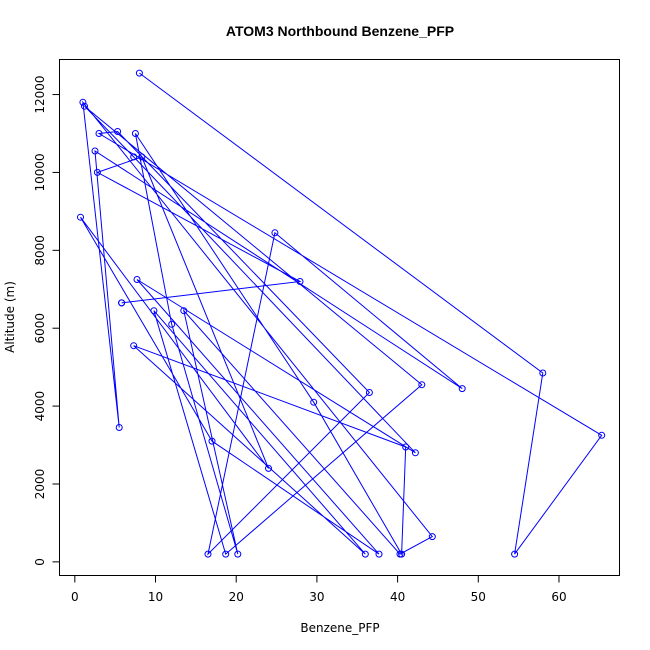 This screenshot has height=650, width=650. I want to click on x-tick-label: 10, so click(155, 597).